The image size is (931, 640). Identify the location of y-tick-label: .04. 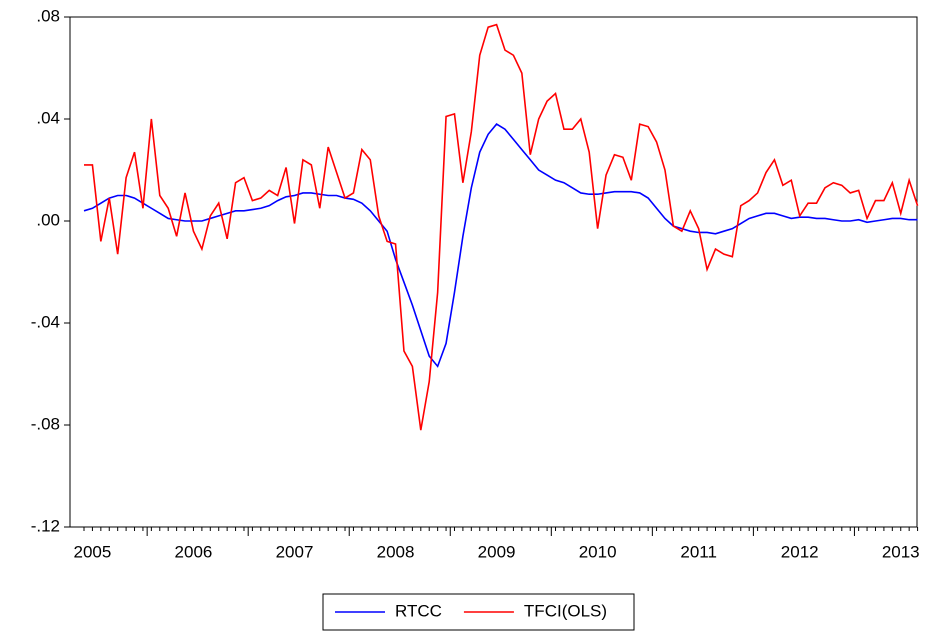
(48, 117).